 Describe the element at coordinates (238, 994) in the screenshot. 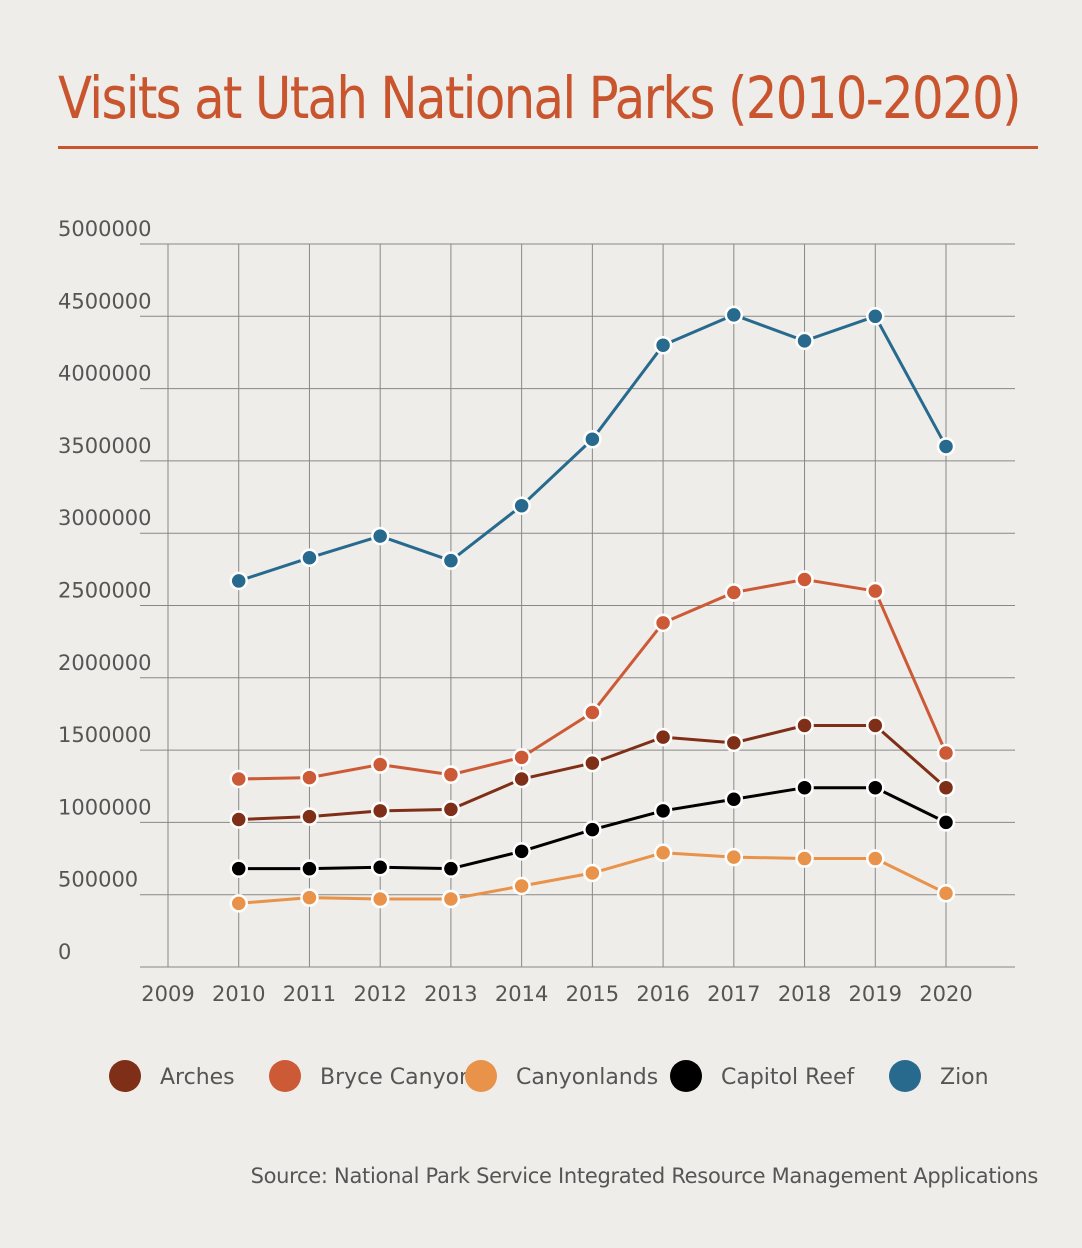

I see `x-tick-label: 2010` at that location.